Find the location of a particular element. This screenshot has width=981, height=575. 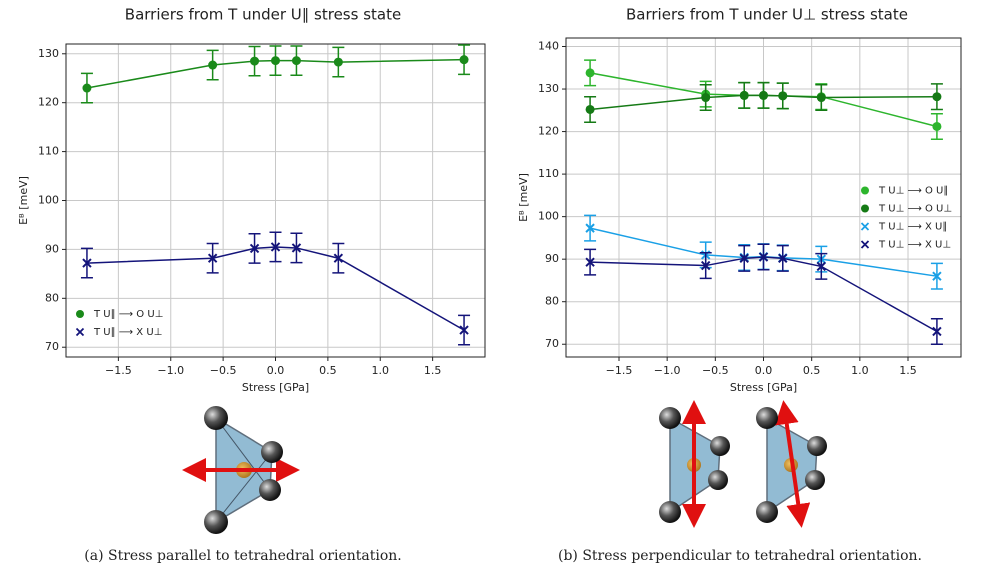

chart-title: Barriers from T under U⊥ stress state is located at coordinates (767, 15).